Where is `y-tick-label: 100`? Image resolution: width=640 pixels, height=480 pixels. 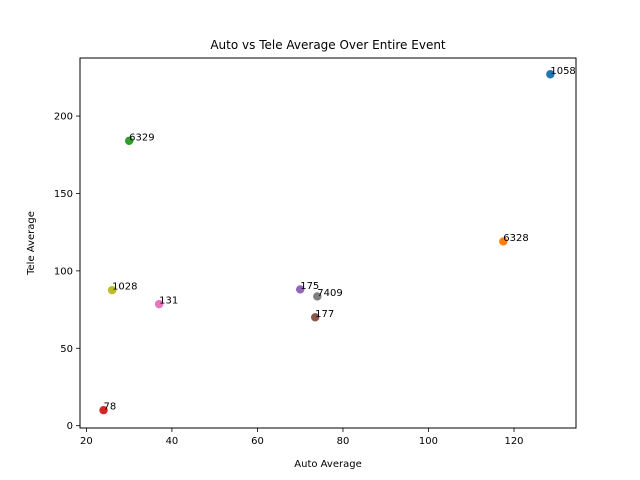
y-tick-label: 100 is located at coordinates (63, 271).